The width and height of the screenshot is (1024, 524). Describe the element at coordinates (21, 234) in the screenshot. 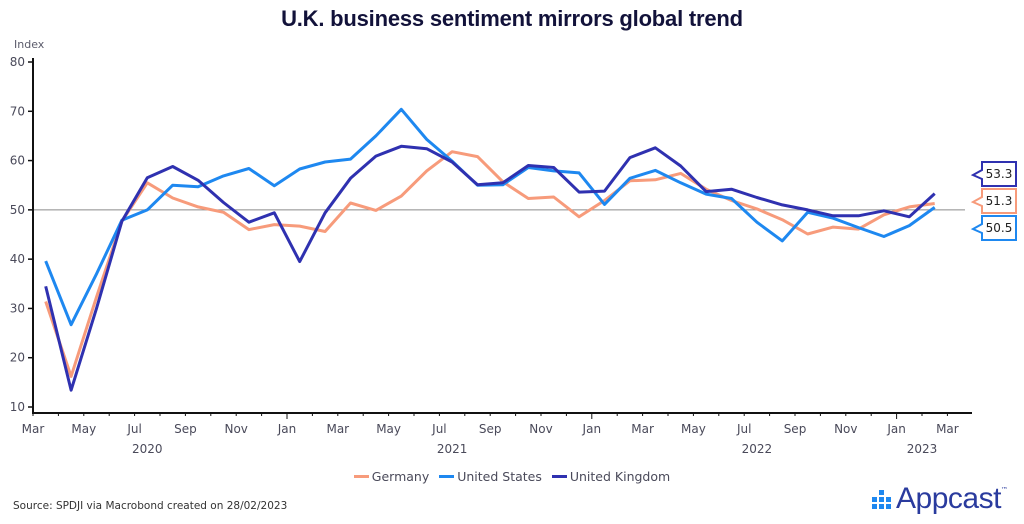

I see `y-axis: 10 20 30 40 50 60 70 80` at that location.